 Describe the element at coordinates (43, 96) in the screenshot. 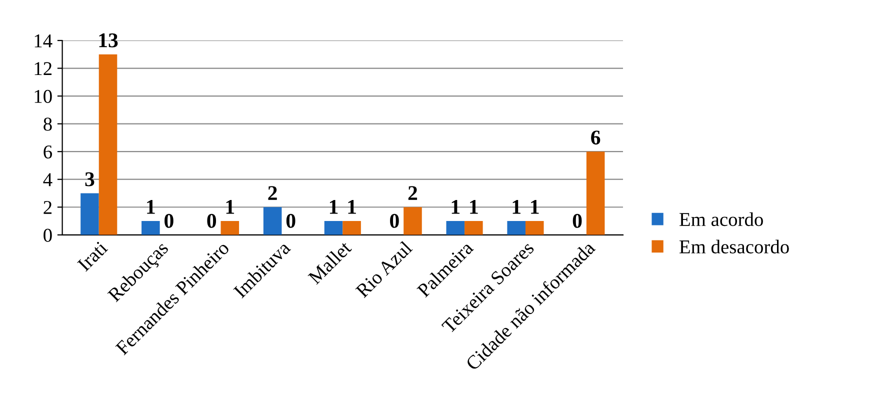

I see `y-tick-label: 10` at that location.